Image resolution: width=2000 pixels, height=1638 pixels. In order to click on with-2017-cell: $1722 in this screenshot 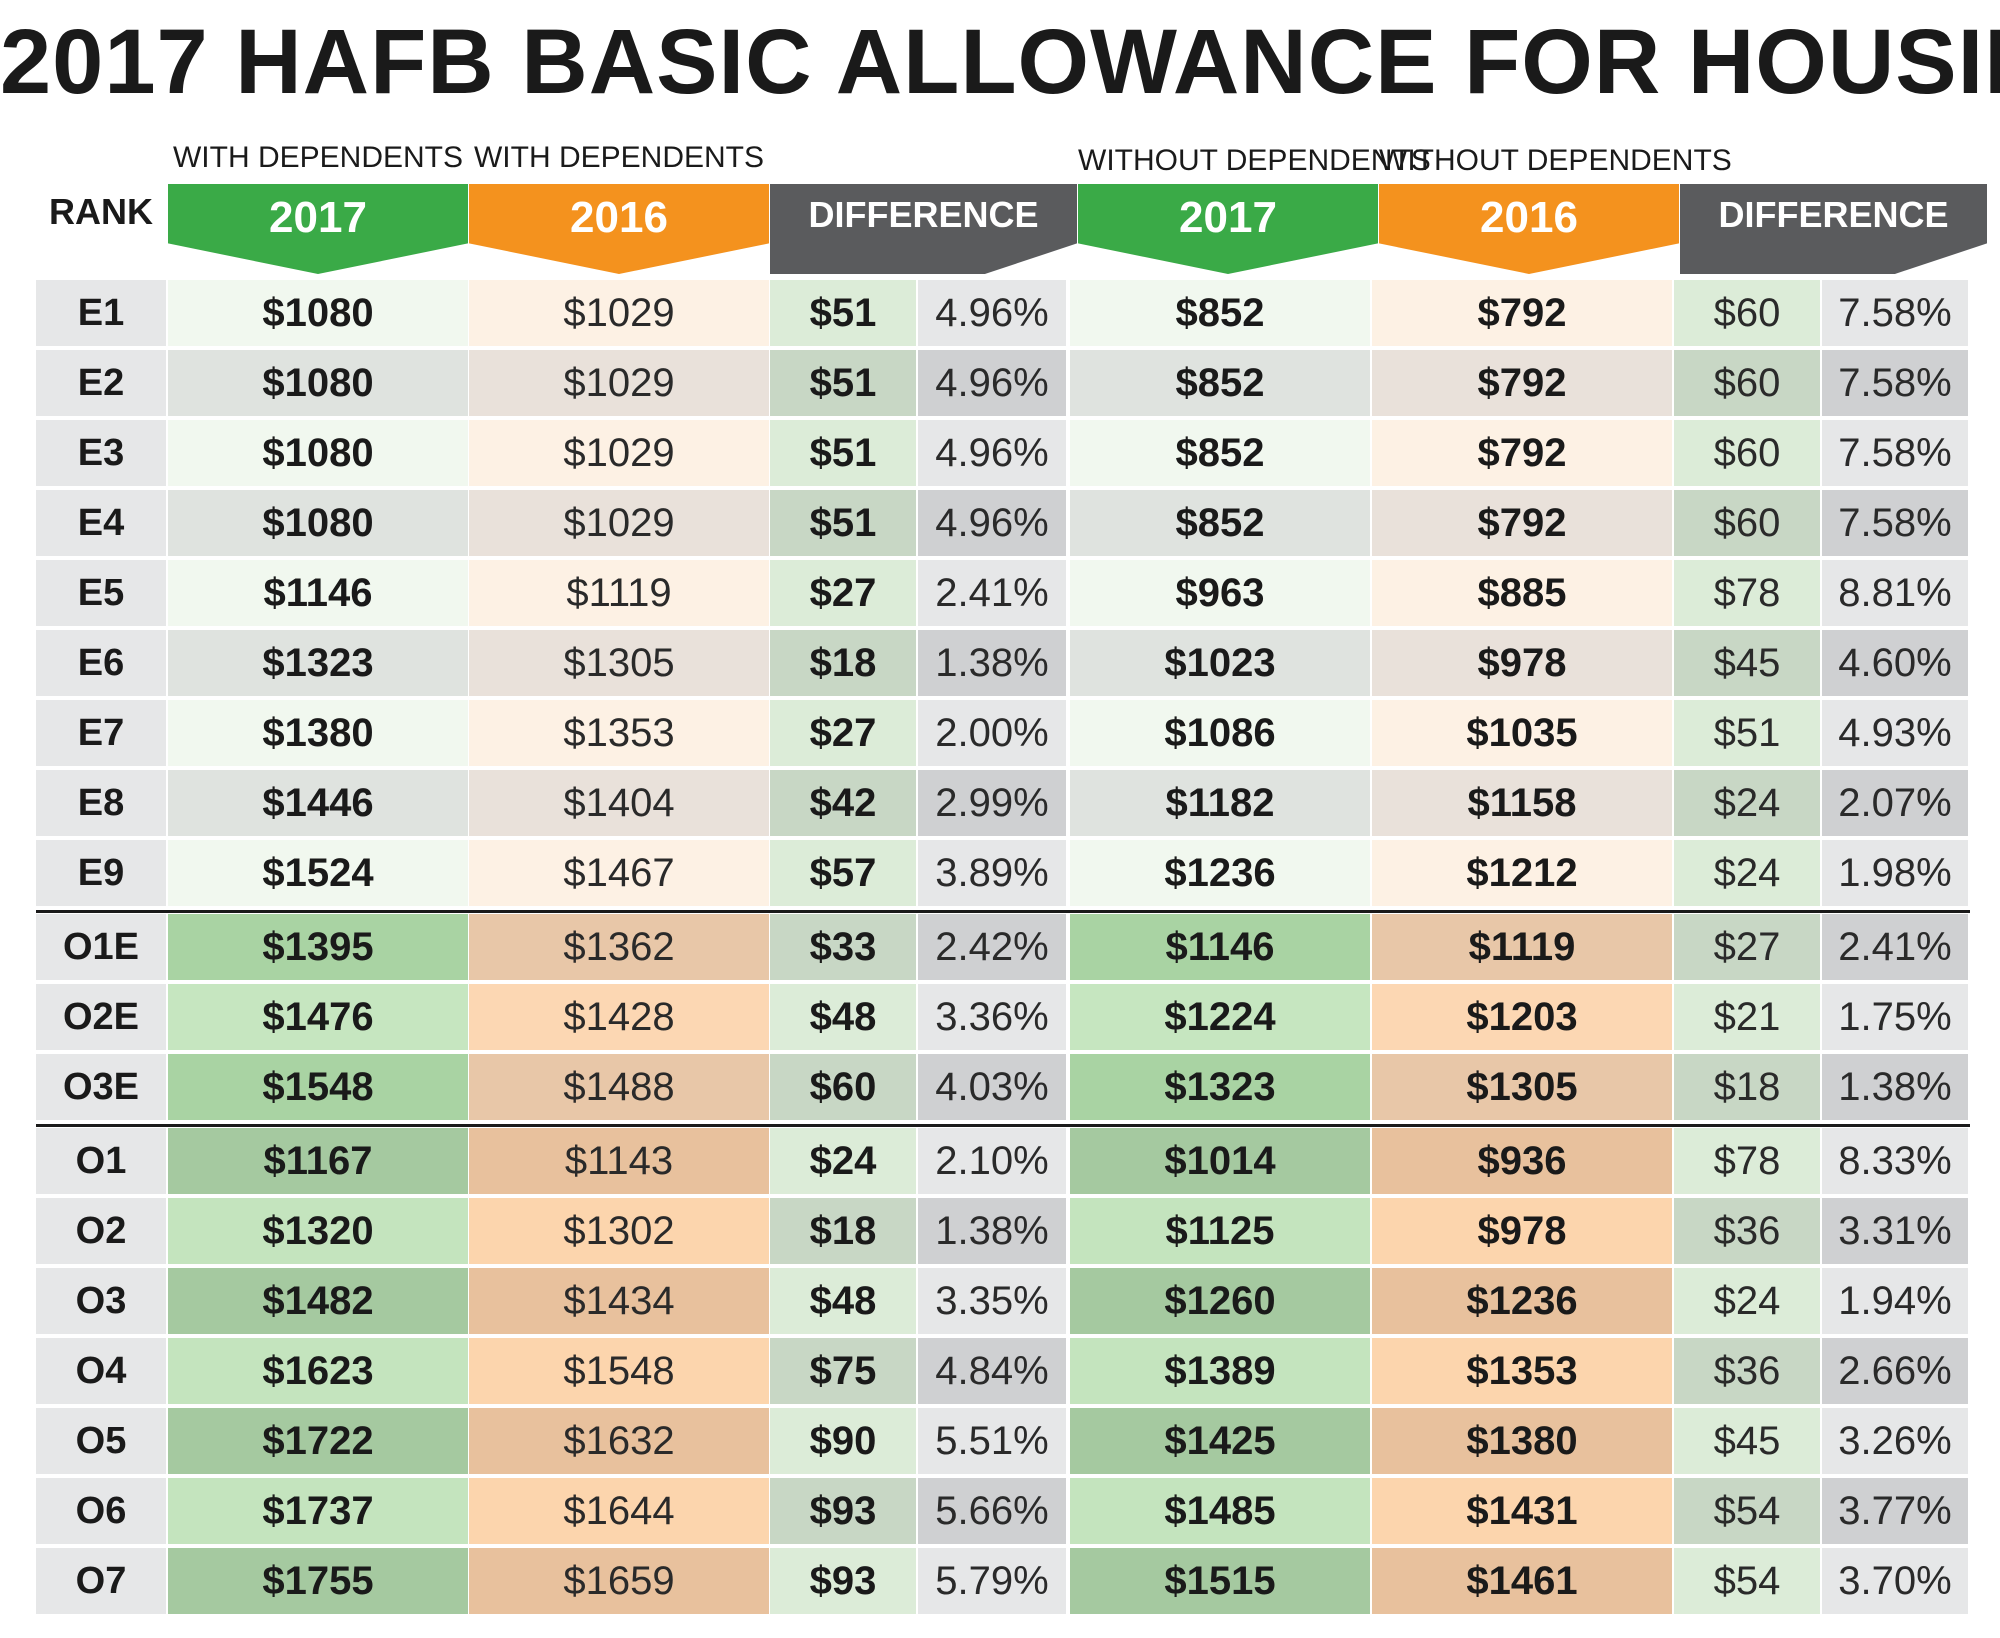, I will do `click(318, 1441)`.